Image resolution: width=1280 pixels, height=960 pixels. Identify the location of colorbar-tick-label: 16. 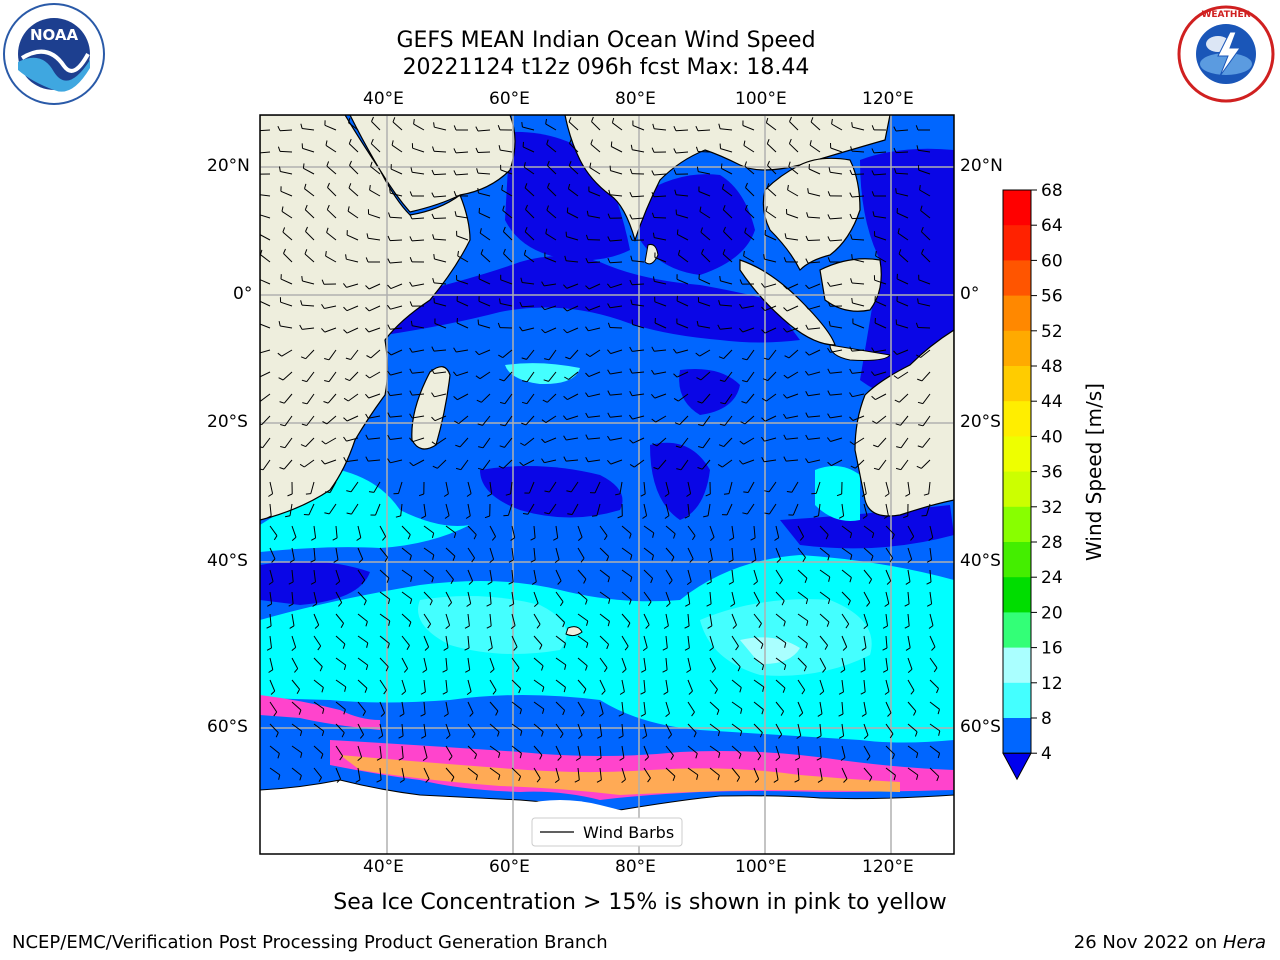
(1052, 649).